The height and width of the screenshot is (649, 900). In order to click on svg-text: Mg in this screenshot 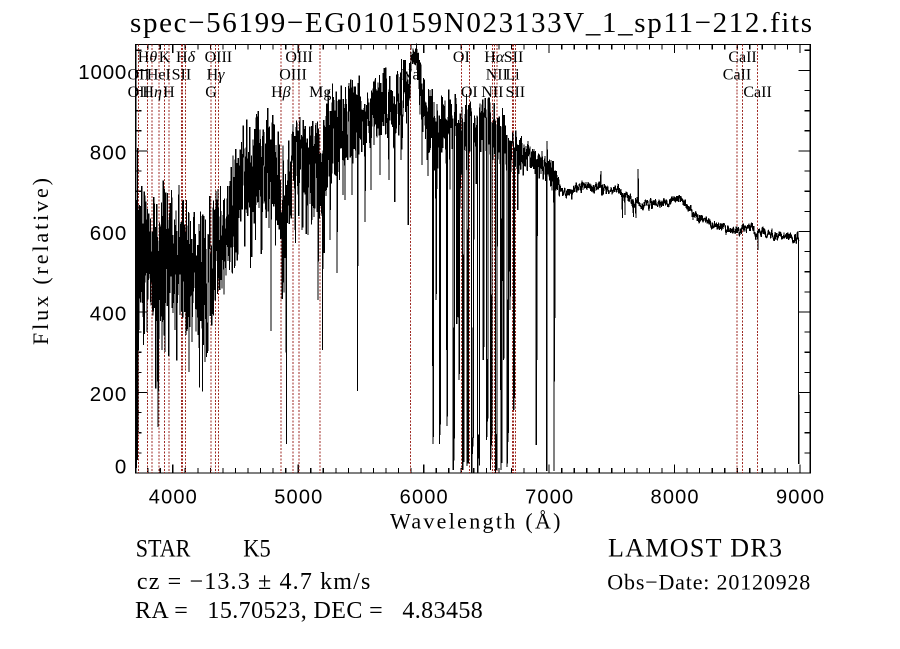, I will do `click(320, 92)`.